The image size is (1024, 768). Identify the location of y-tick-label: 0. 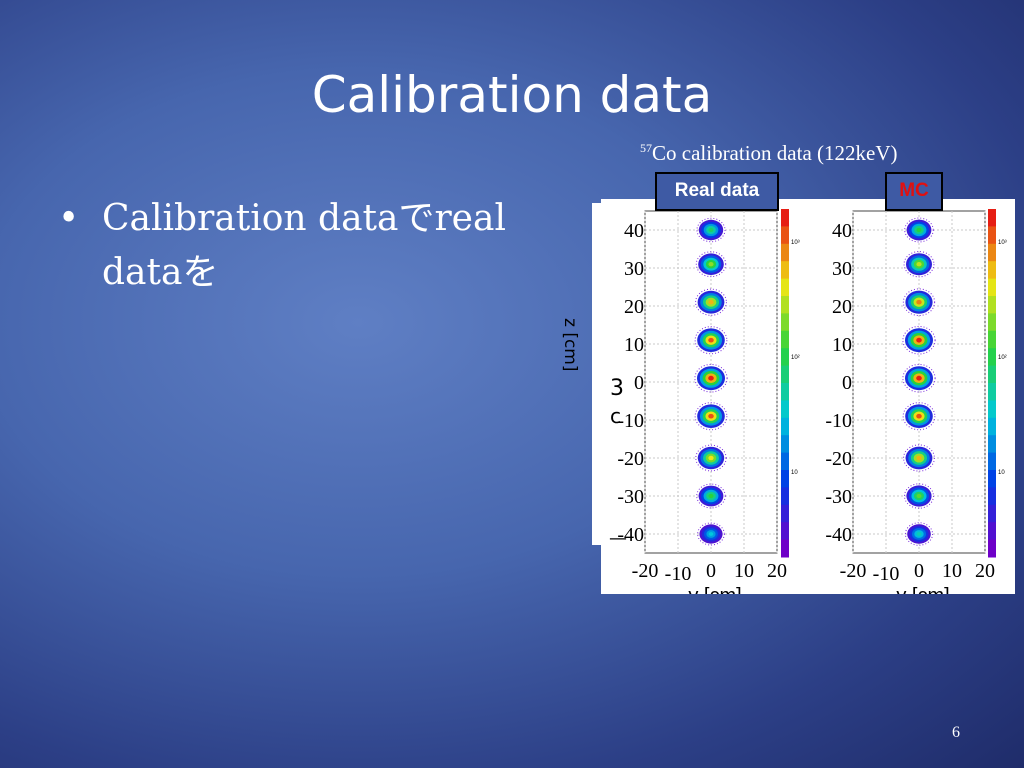
(847, 383).